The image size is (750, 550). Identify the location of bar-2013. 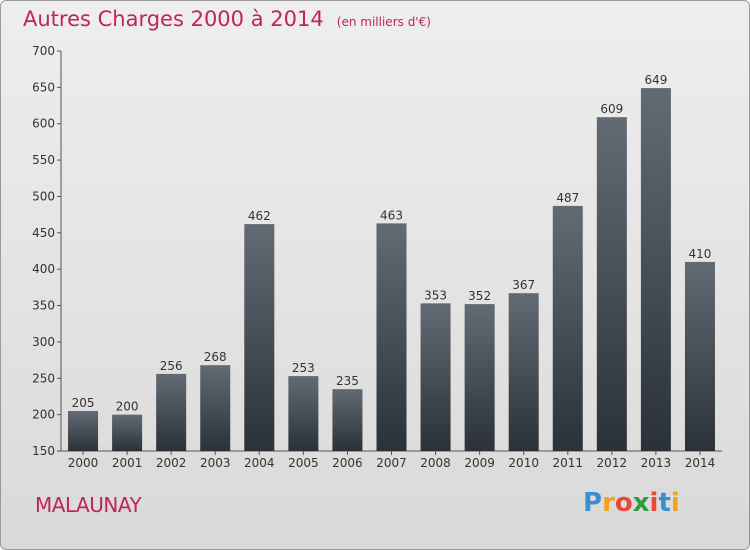
(655, 269).